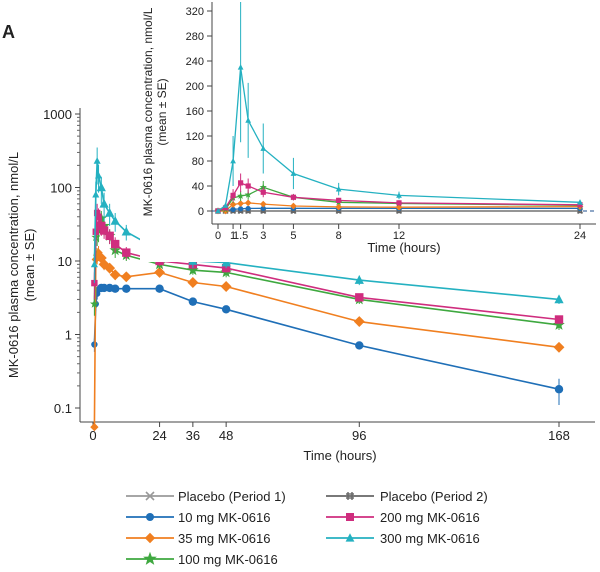  Describe the element at coordinates (68, 335) in the screenshot. I see `main-y-tick-label: 1` at that location.